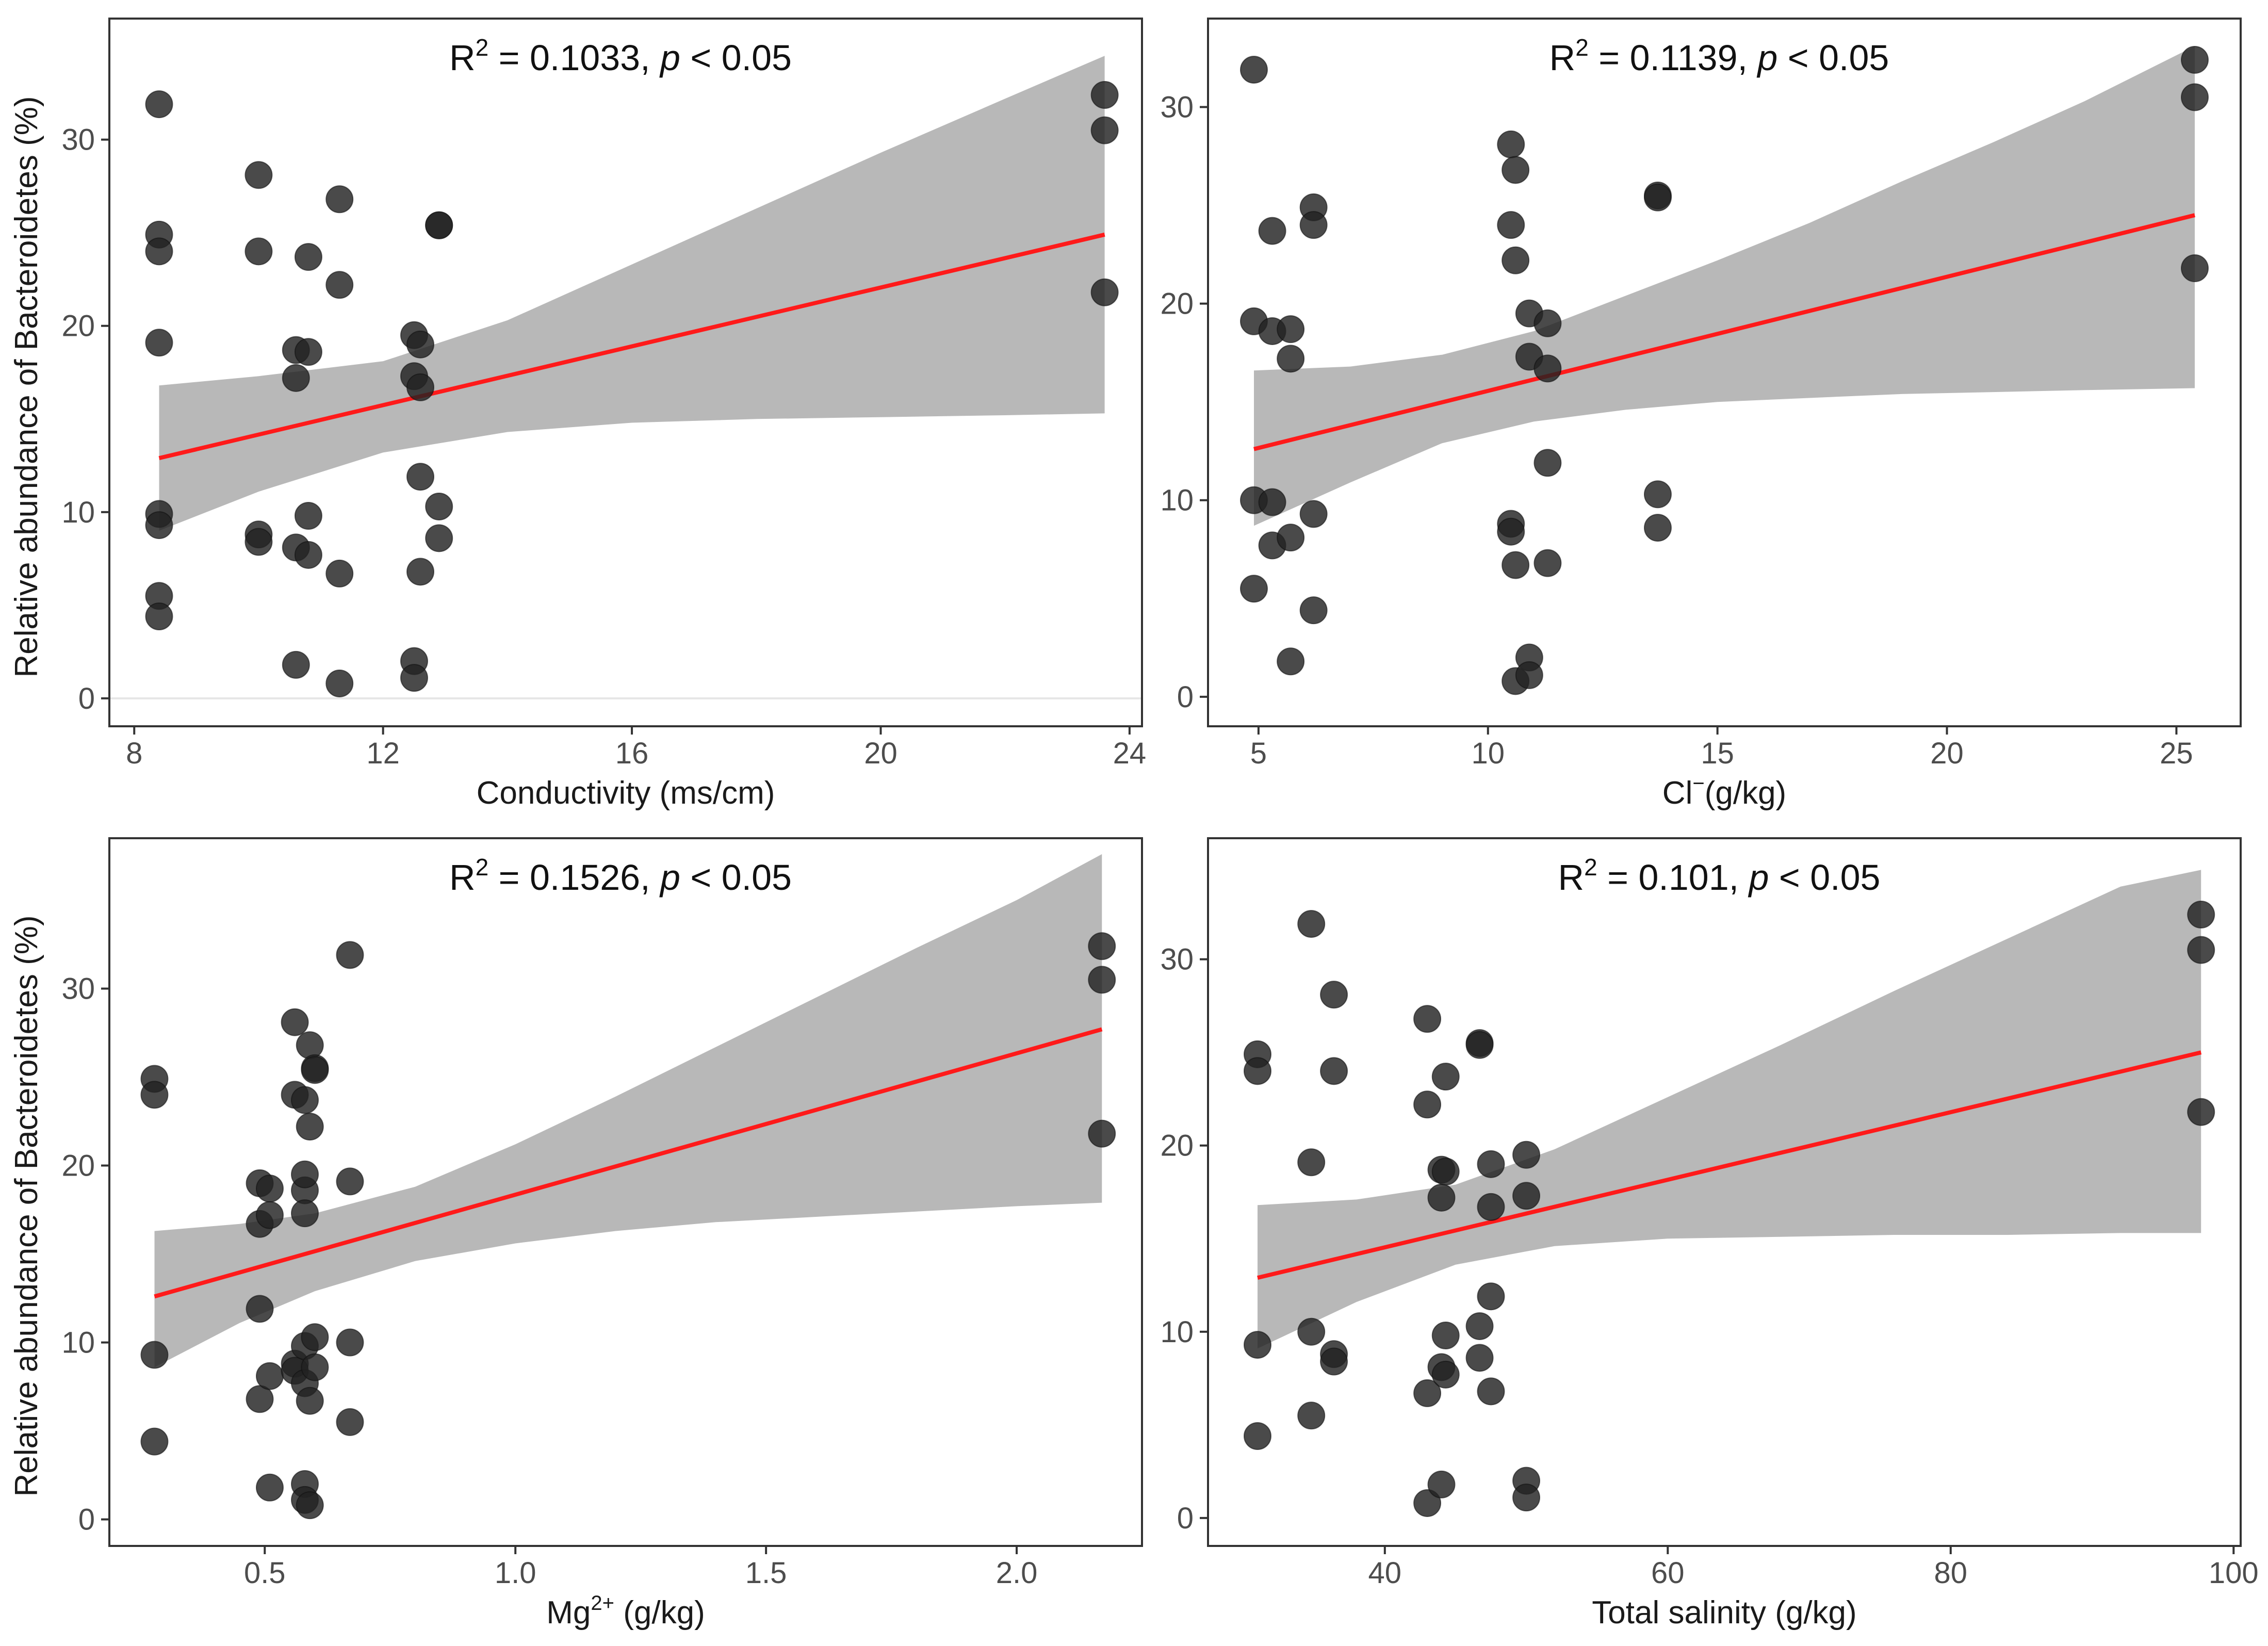 The height and width of the screenshot is (1646, 2268). I want to click on r-squared-value: = 0.1526,, so click(574, 877).